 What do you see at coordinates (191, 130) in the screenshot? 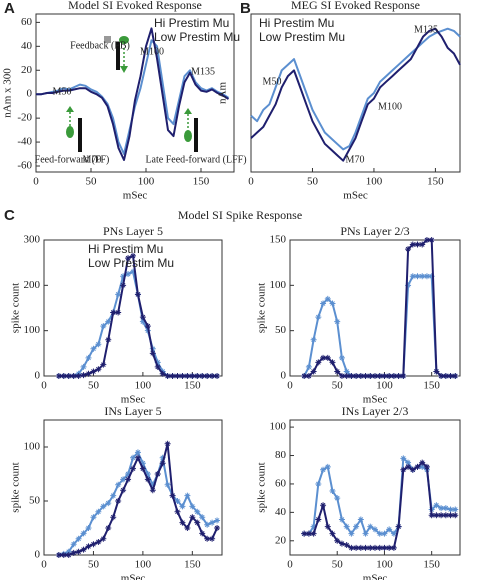
I see `neuron-icon` at bounding box center [191, 130].